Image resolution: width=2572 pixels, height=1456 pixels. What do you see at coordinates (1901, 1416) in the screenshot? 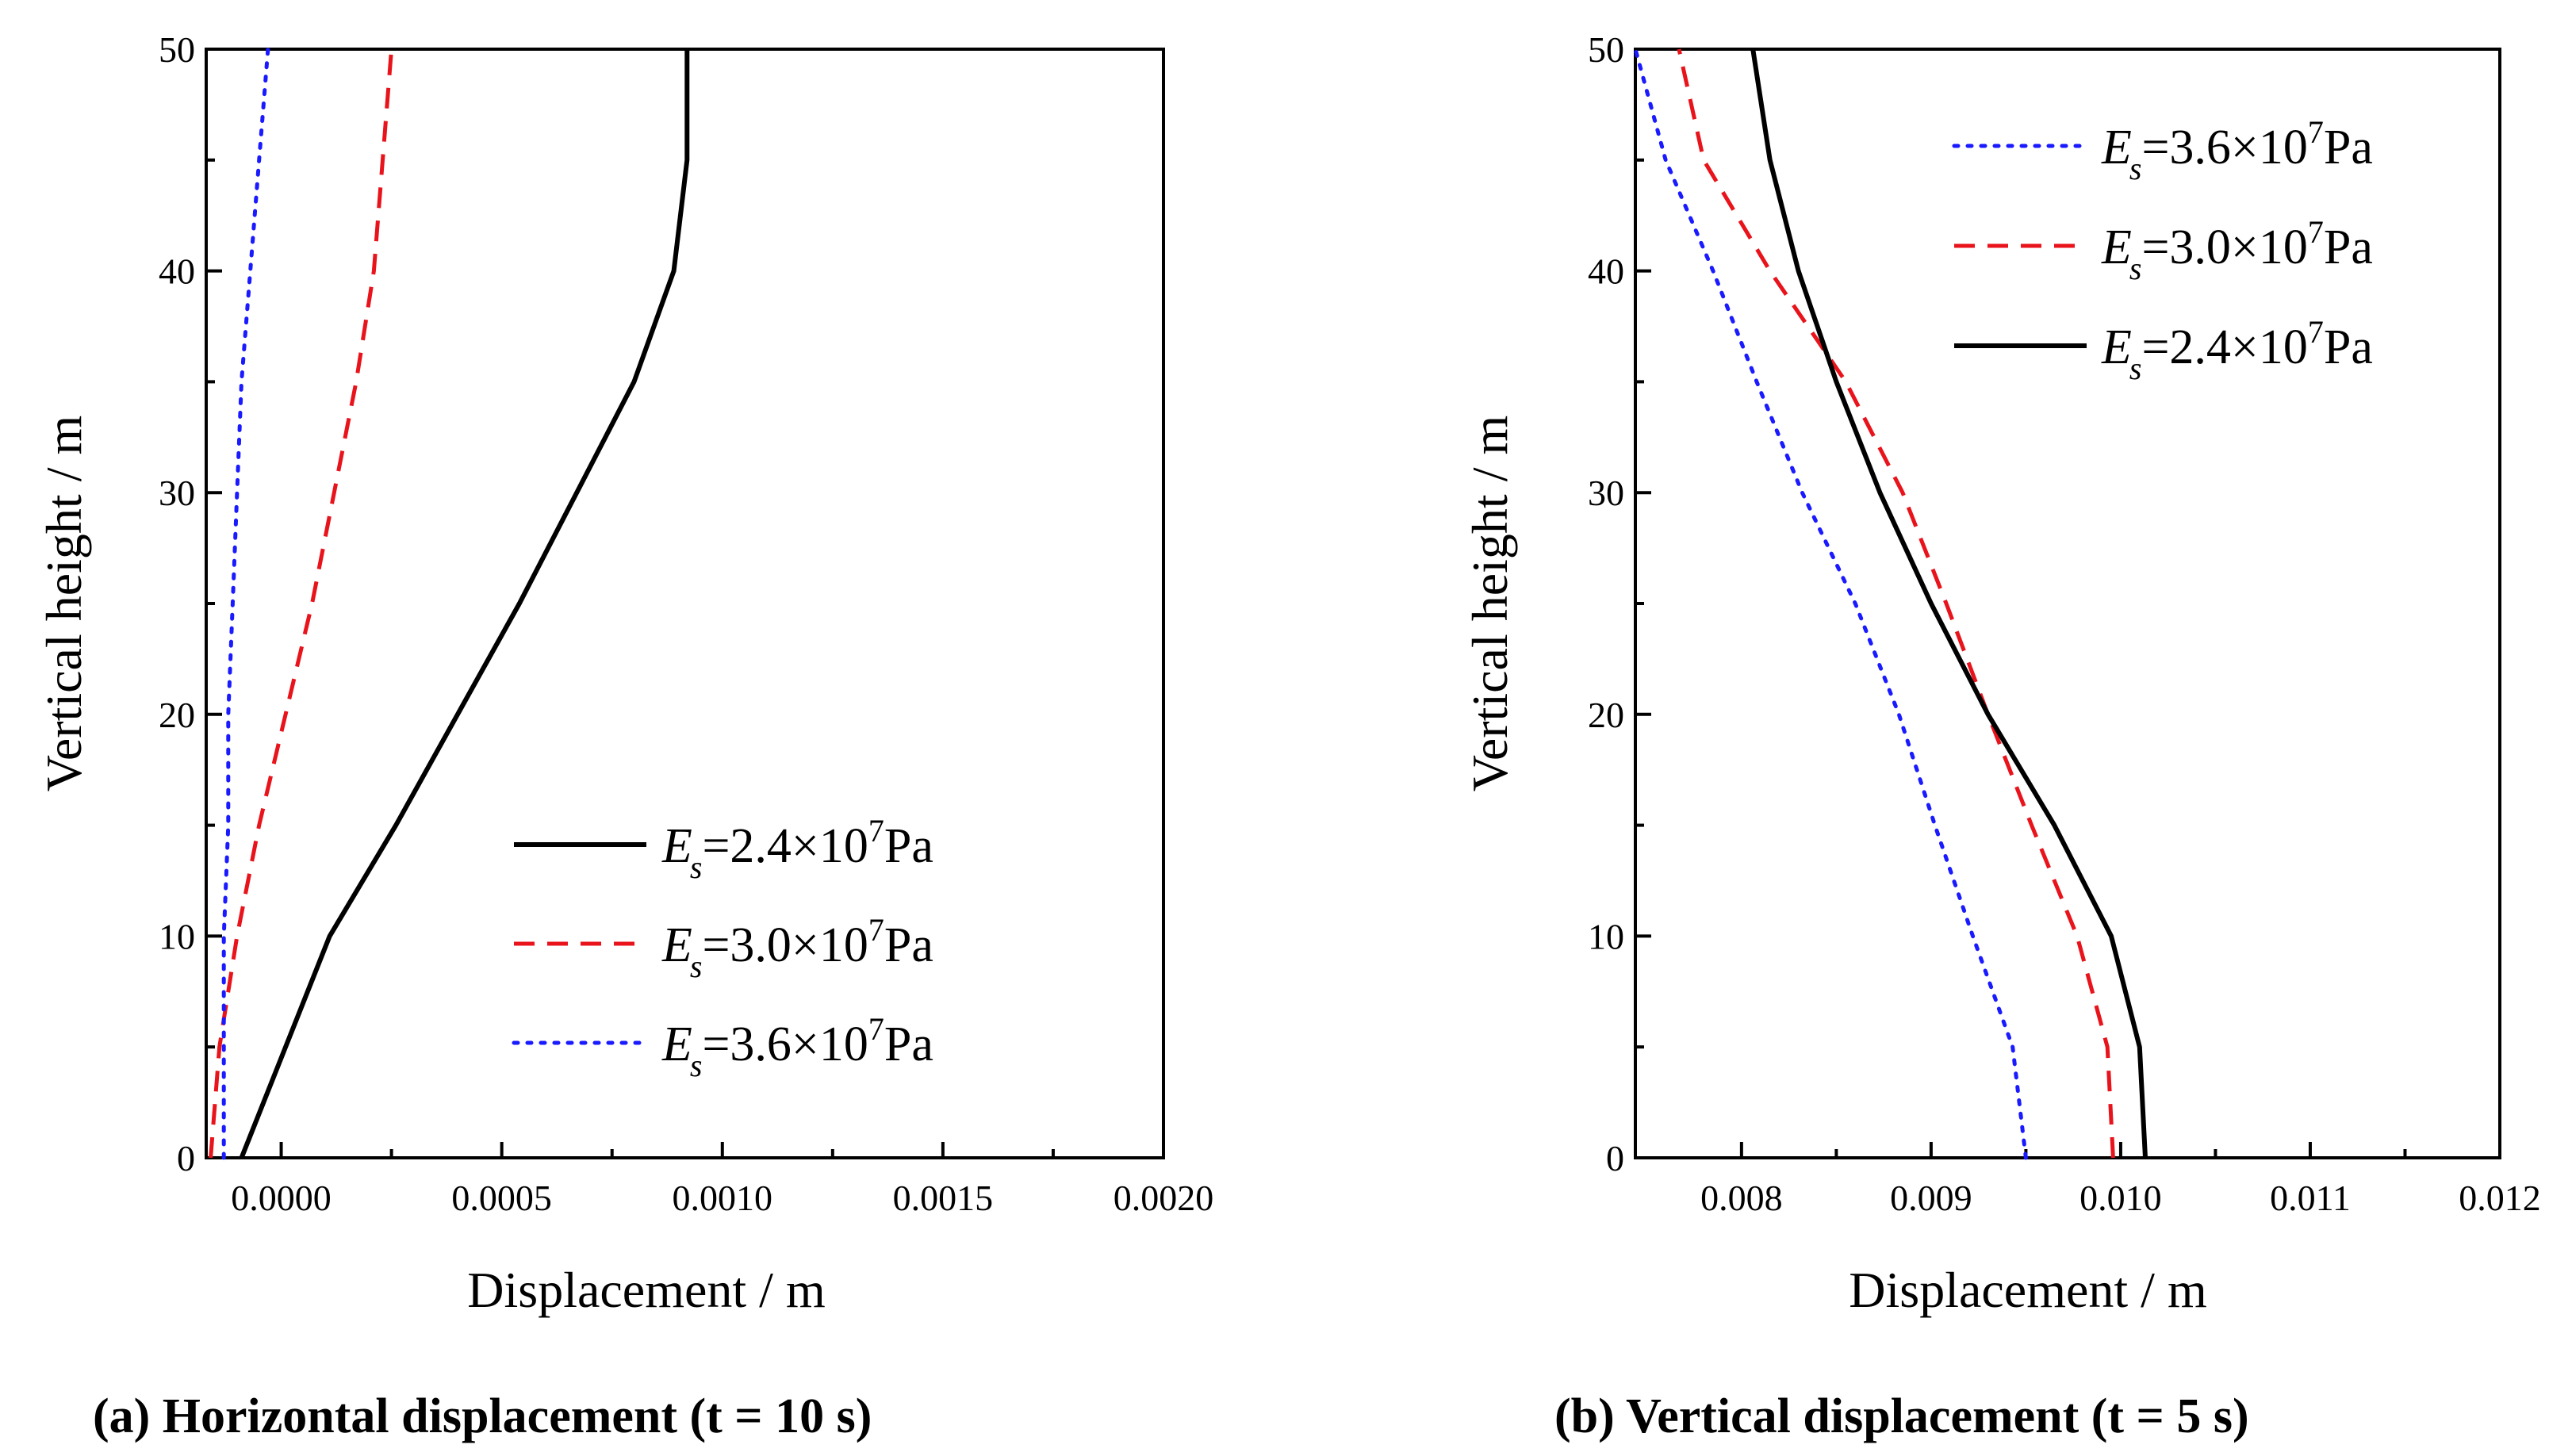
I see `chart-caption: (b) Vertical displacement (t = 5 s)` at bounding box center [1901, 1416].